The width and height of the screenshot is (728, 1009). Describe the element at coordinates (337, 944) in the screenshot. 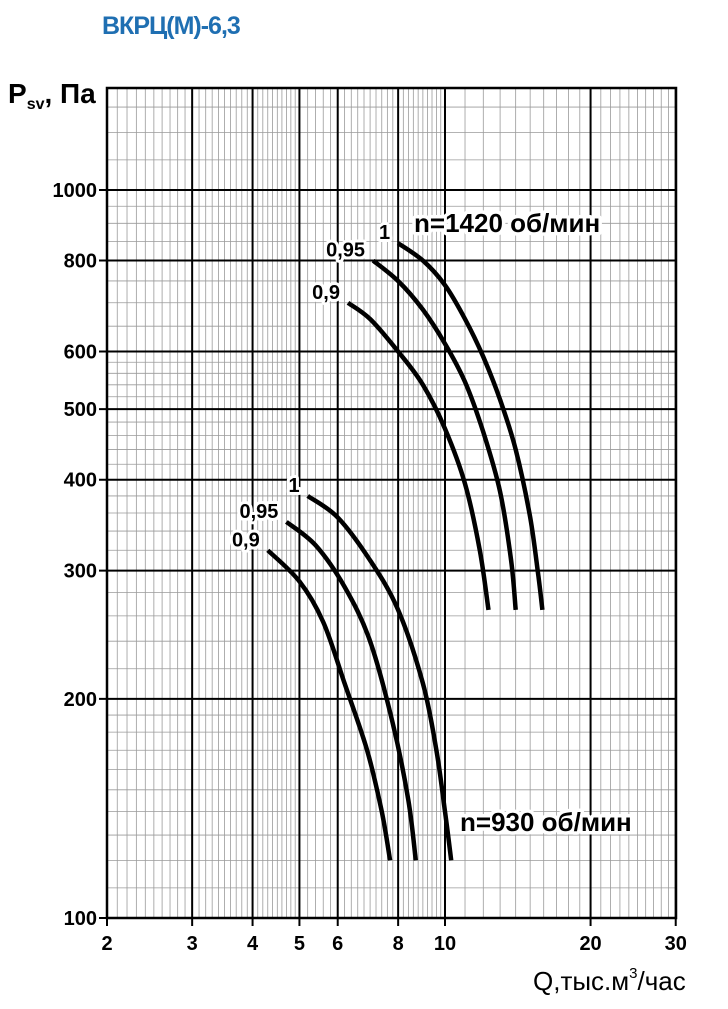

I see `x-tick-label: 6` at that location.